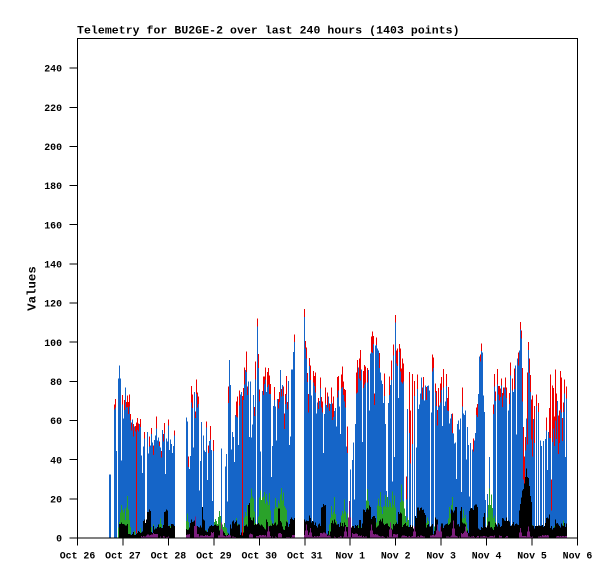 Image resolution: width=615 pixels, height=579 pixels. Describe the element at coordinates (350, 556) in the screenshot. I see `svg-text: Nov 1` at that location.